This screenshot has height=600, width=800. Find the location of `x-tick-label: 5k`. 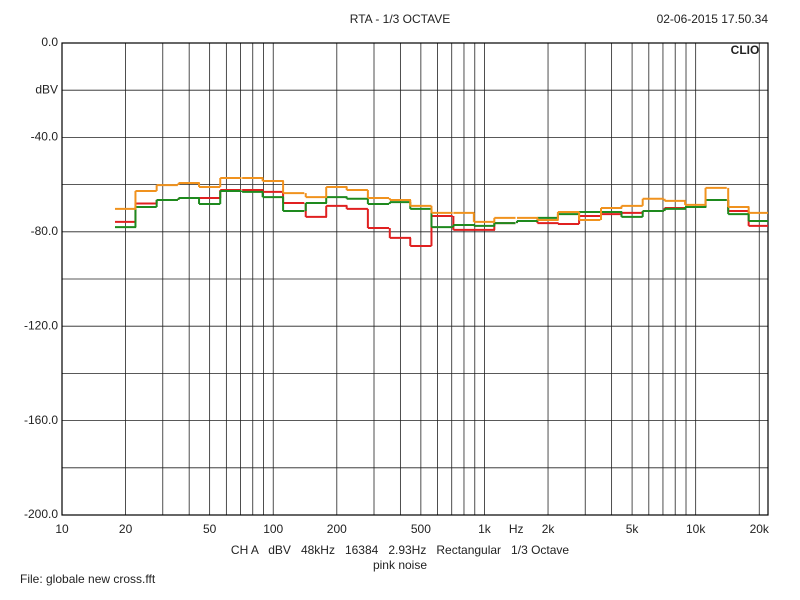

x-tick-label: 5k is located at coordinates (633, 529).